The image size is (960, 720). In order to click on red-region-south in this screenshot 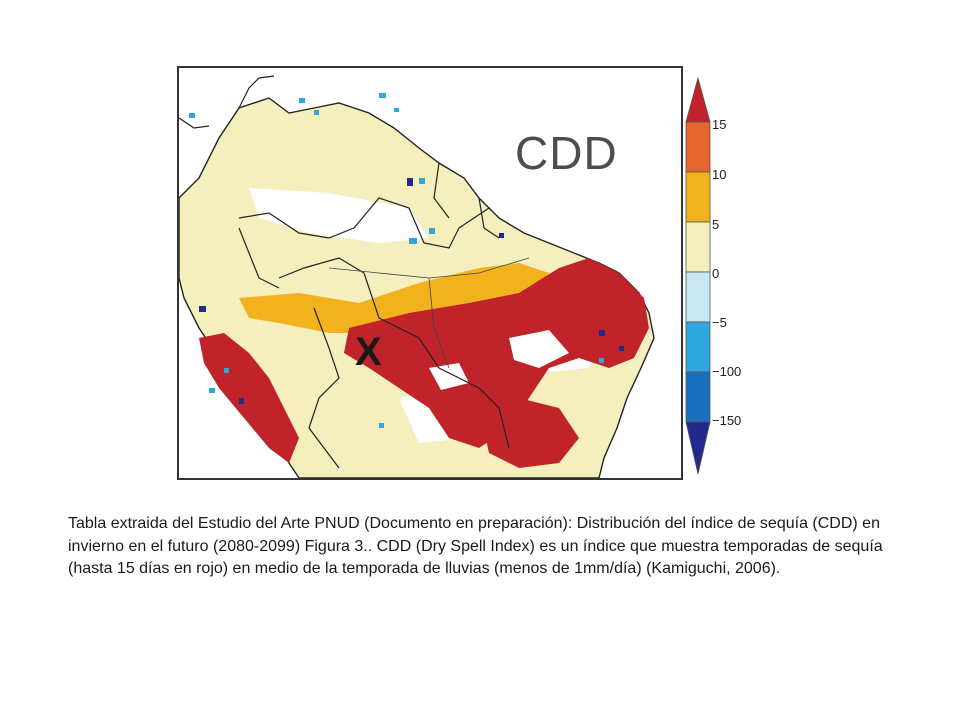, I will do `click(529, 433)`.